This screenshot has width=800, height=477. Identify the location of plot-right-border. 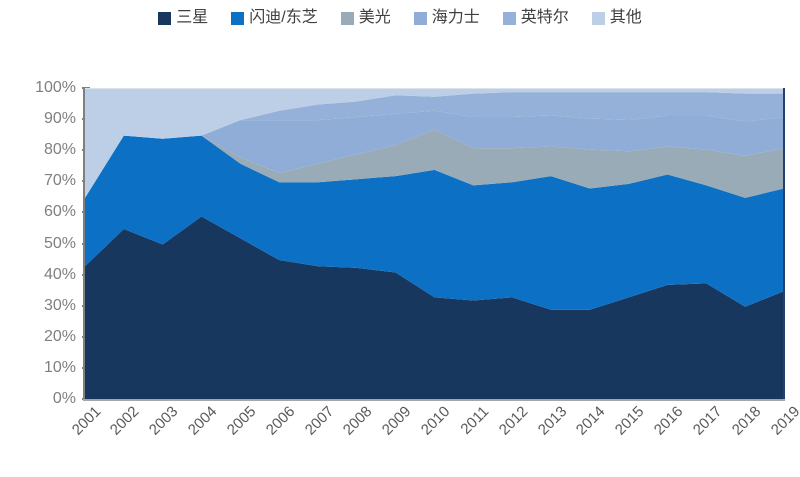
(784, 244).